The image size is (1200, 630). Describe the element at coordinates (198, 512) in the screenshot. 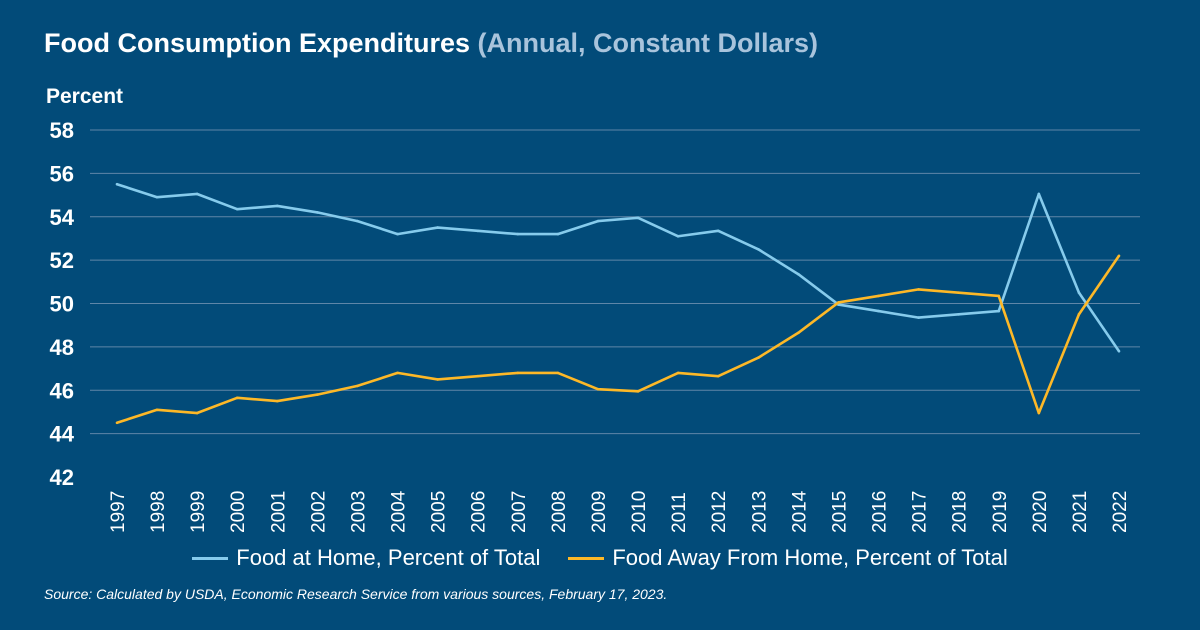

I see `x-tick-label: 1999` at that location.